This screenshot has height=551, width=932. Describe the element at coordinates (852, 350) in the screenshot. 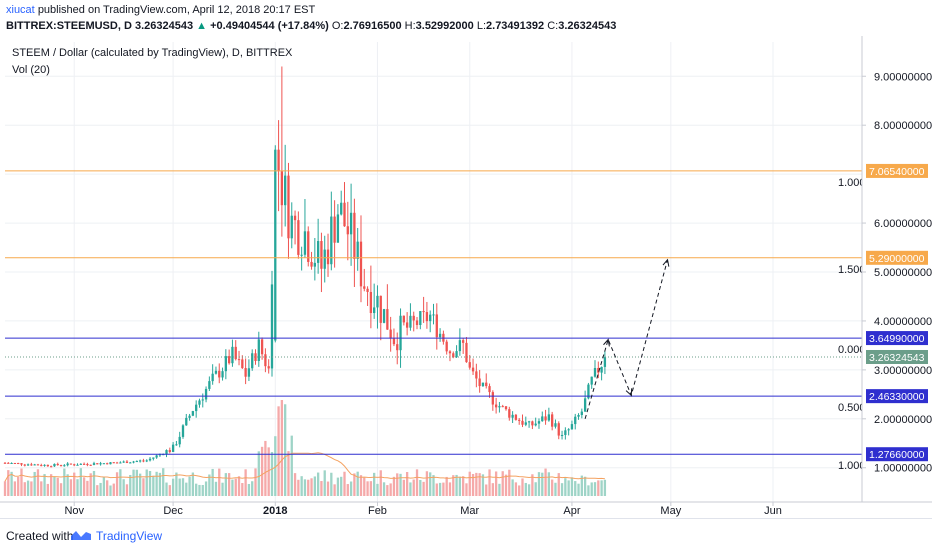

I see `fib-level-label: 0.000` at that location.